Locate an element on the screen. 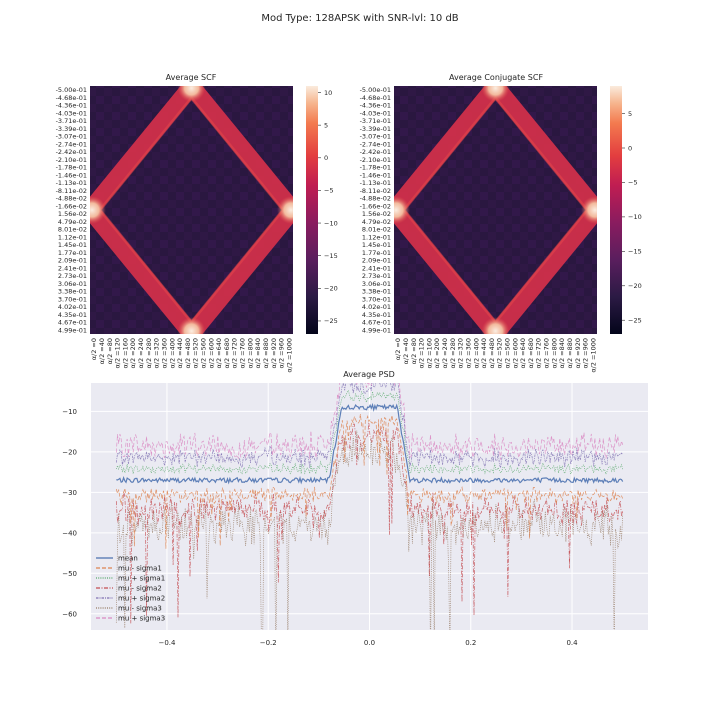 Image resolution: width=720 pixels, height=720 pixels. psd-title: Average PSD is located at coordinates (368, 374).